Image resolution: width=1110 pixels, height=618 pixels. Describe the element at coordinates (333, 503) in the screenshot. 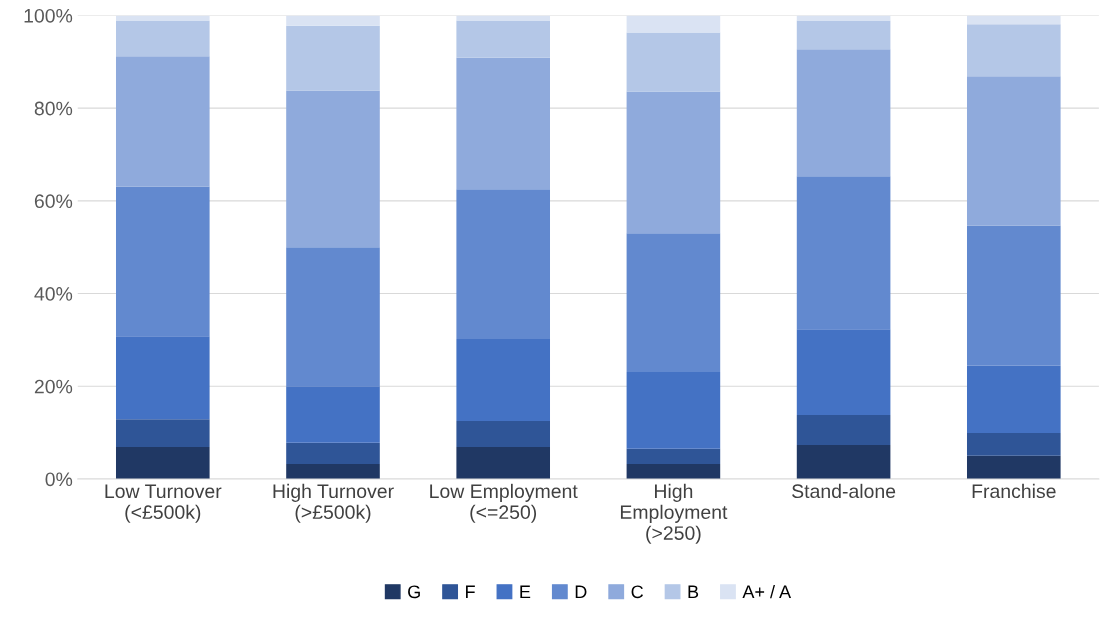

I see `x-tick-label: High Turnover (>£500k)` at that location.